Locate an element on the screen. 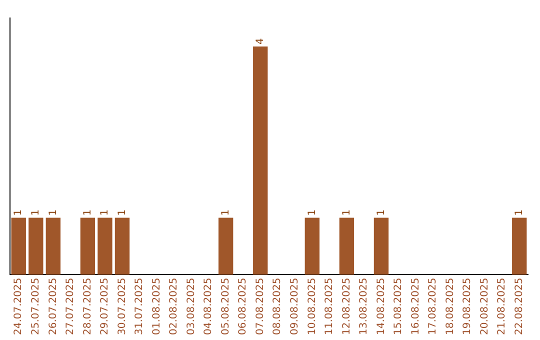 The width and height of the screenshot is (540, 340). x-tick-label: 03.08.2025 is located at coordinates (191, 307).